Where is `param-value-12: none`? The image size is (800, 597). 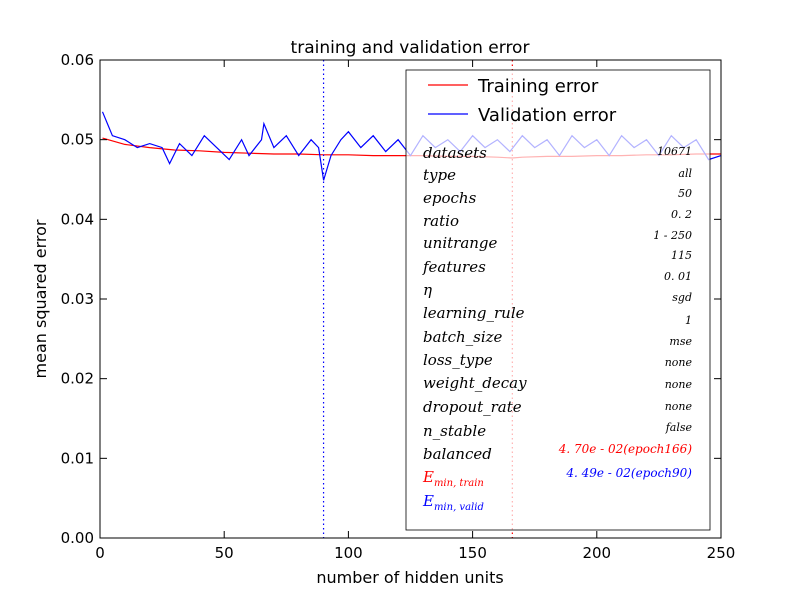
param-value-12: none is located at coordinates (679, 406).